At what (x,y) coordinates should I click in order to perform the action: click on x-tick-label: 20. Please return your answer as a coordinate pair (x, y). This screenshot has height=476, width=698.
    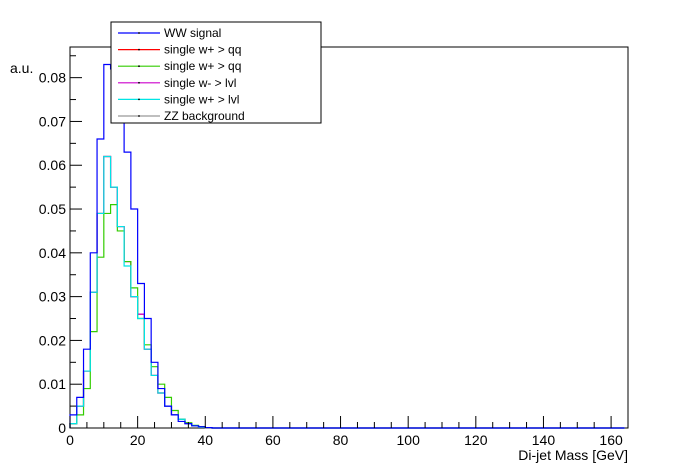
    Looking at the image, I should click on (138, 440).